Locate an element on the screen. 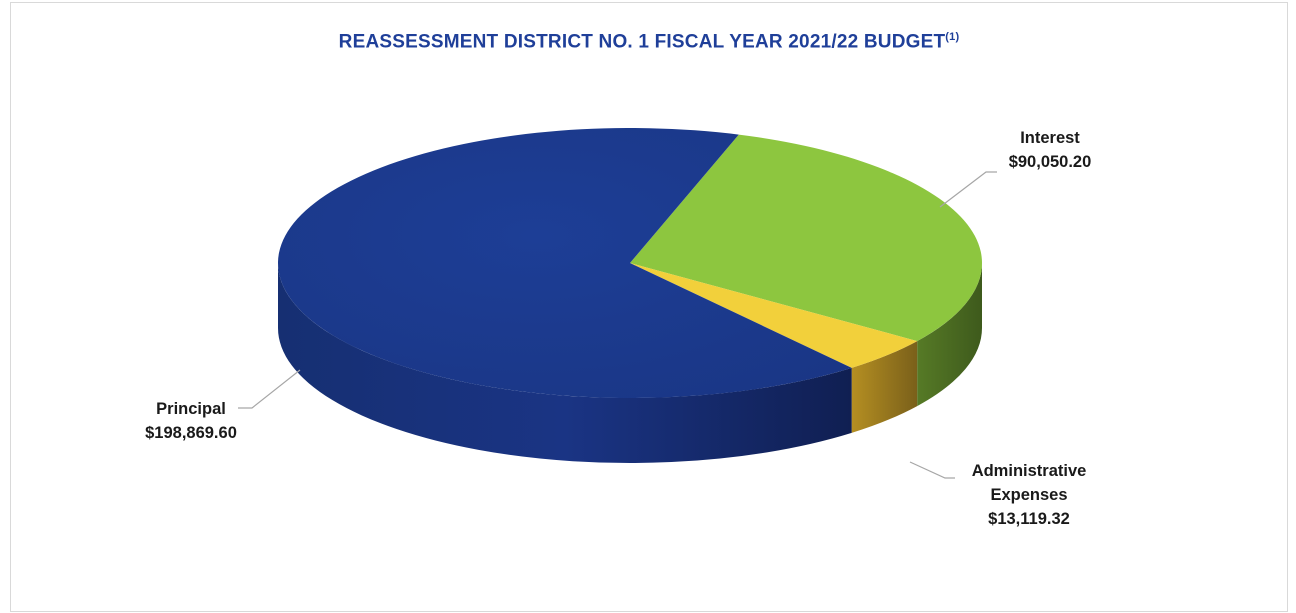 The width and height of the screenshot is (1296, 613). title-footnote: (1) is located at coordinates (952, 37).